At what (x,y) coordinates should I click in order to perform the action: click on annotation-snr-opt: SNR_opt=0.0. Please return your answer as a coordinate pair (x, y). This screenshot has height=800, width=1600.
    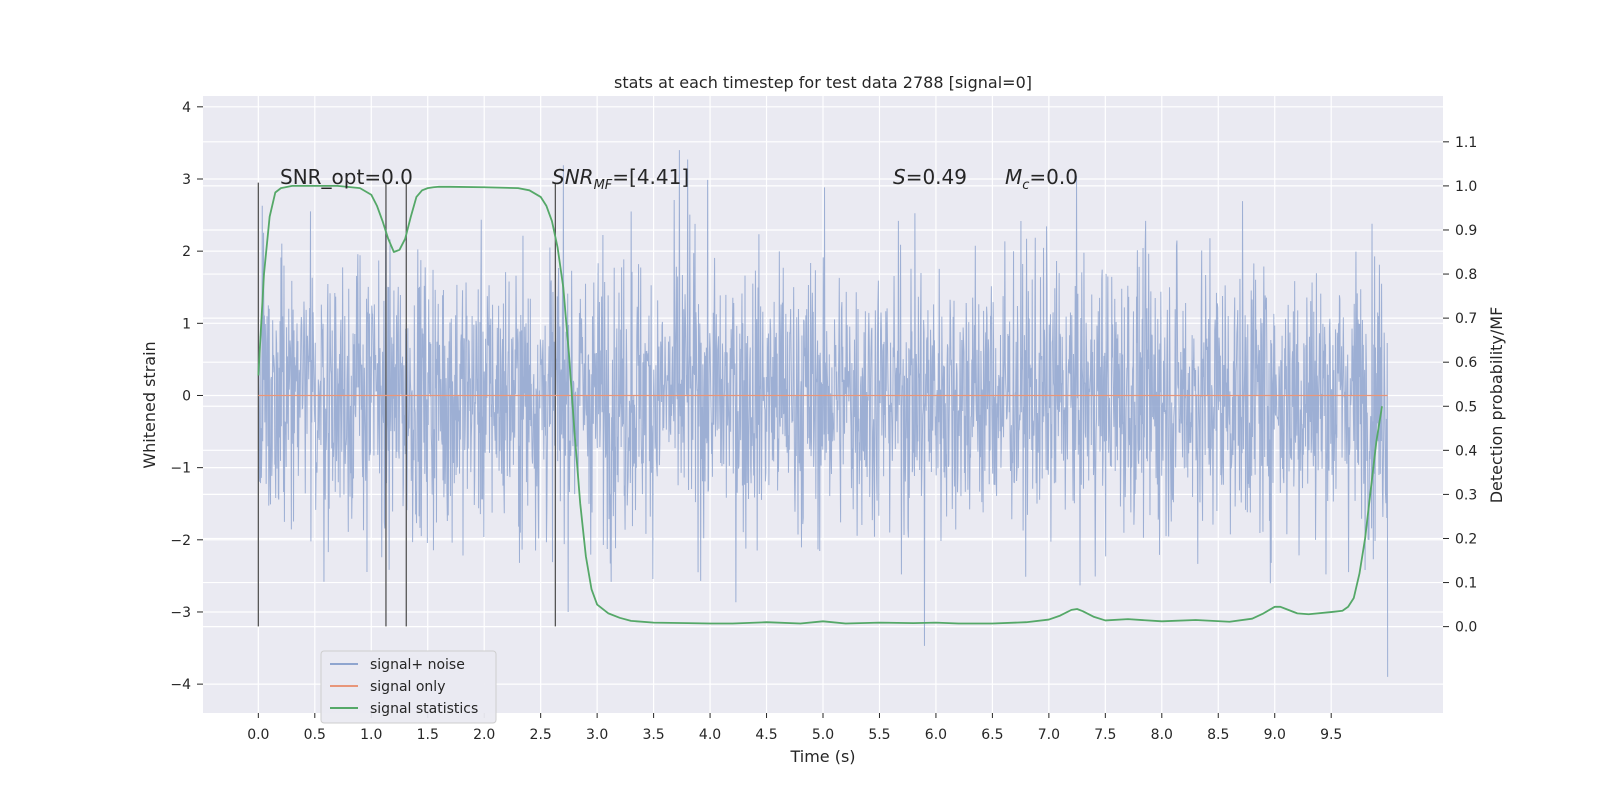
    Looking at the image, I should click on (346, 177).